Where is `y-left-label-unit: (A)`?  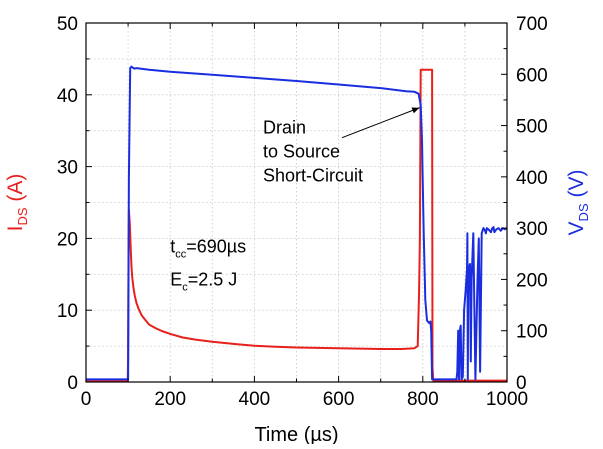
y-left-label-unit: (A) is located at coordinates (15, 191).